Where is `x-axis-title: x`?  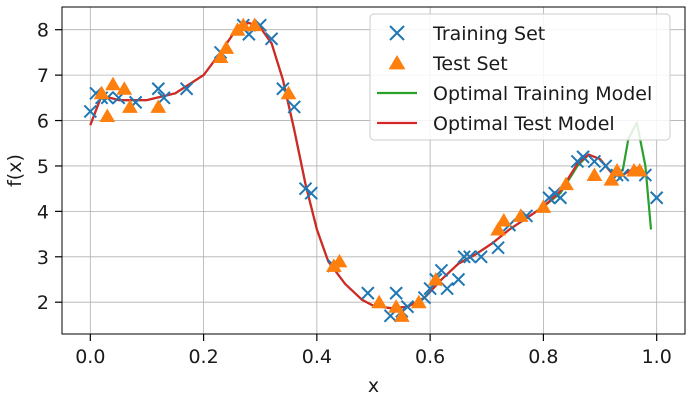 x-axis-title: x is located at coordinates (373, 386).